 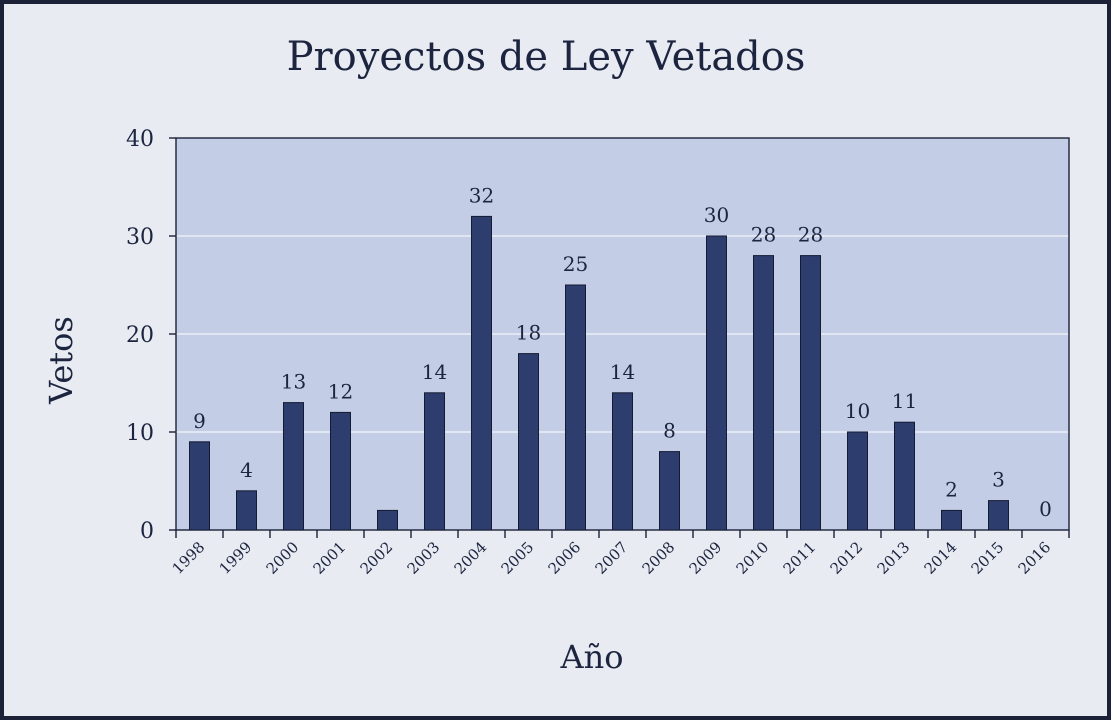 What do you see at coordinates (528, 333) in the screenshot?
I see `data-label: 18` at bounding box center [528, 333].